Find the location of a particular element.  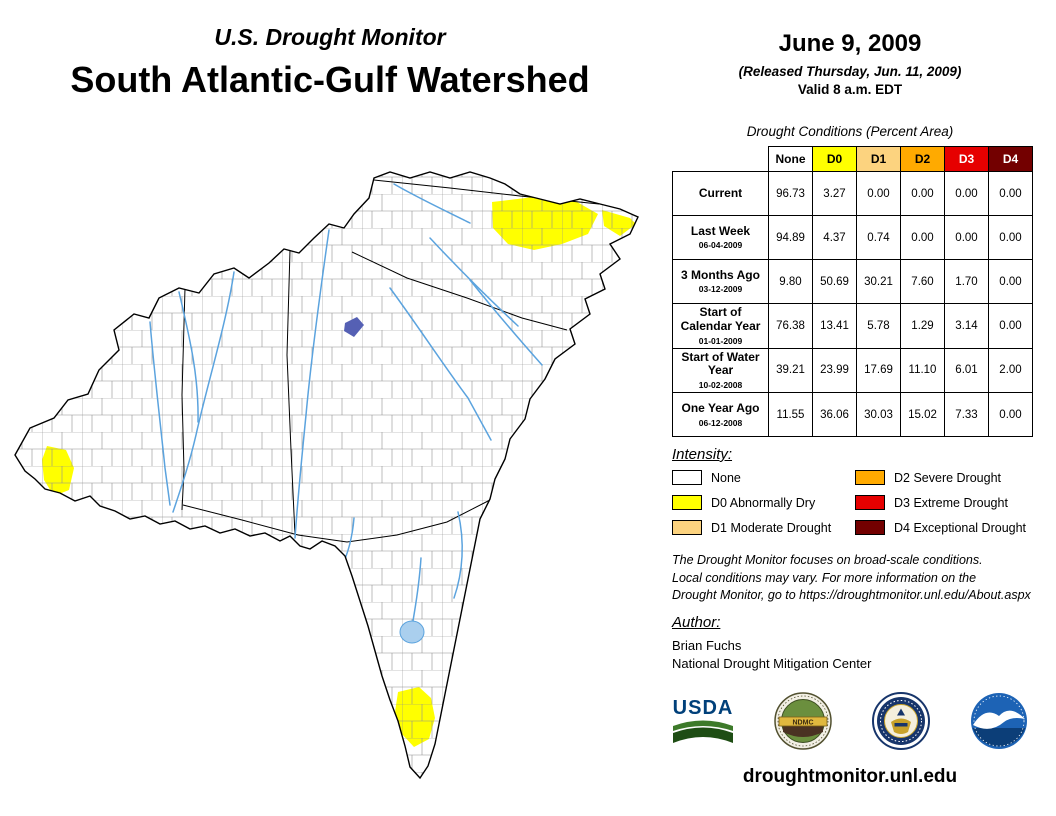

noaa-logo is located at coordinates (999, 721).